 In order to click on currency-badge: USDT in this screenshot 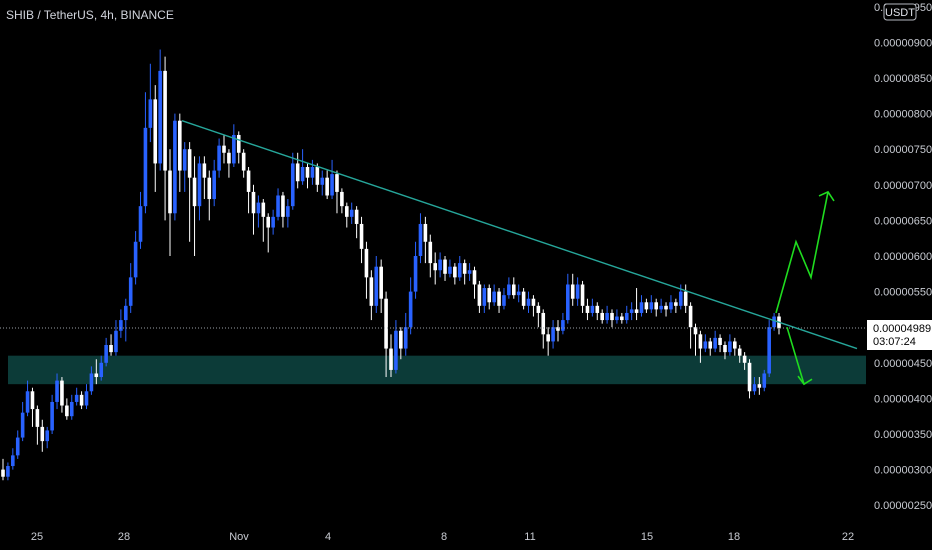, I will do `click(900, 12)`.